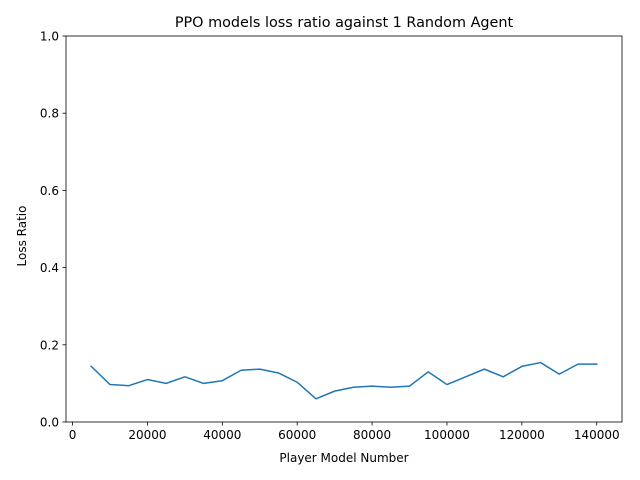  What do you see at coordinates (222, 435) in the screenshot?
I see `x-tick-label: 40000` at bounding box center [222, 435].